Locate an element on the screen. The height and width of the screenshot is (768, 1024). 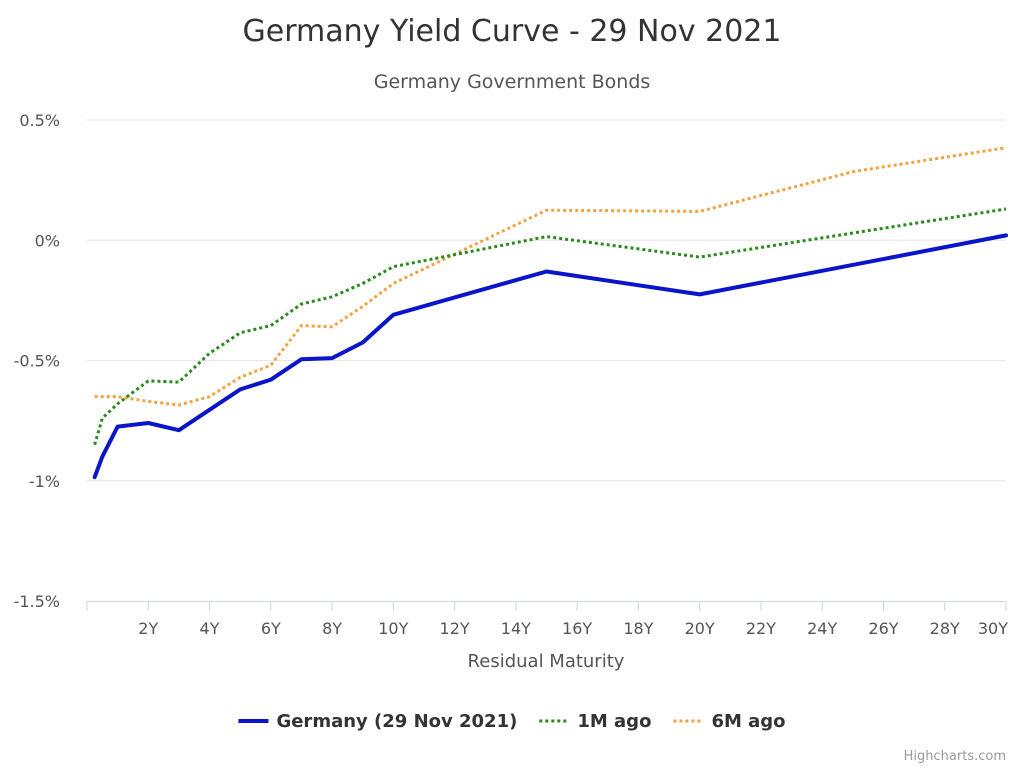
y-axis-labels: 0.5% 0% -0.5% -1% -1.5% is located at coordinates (37, 361).